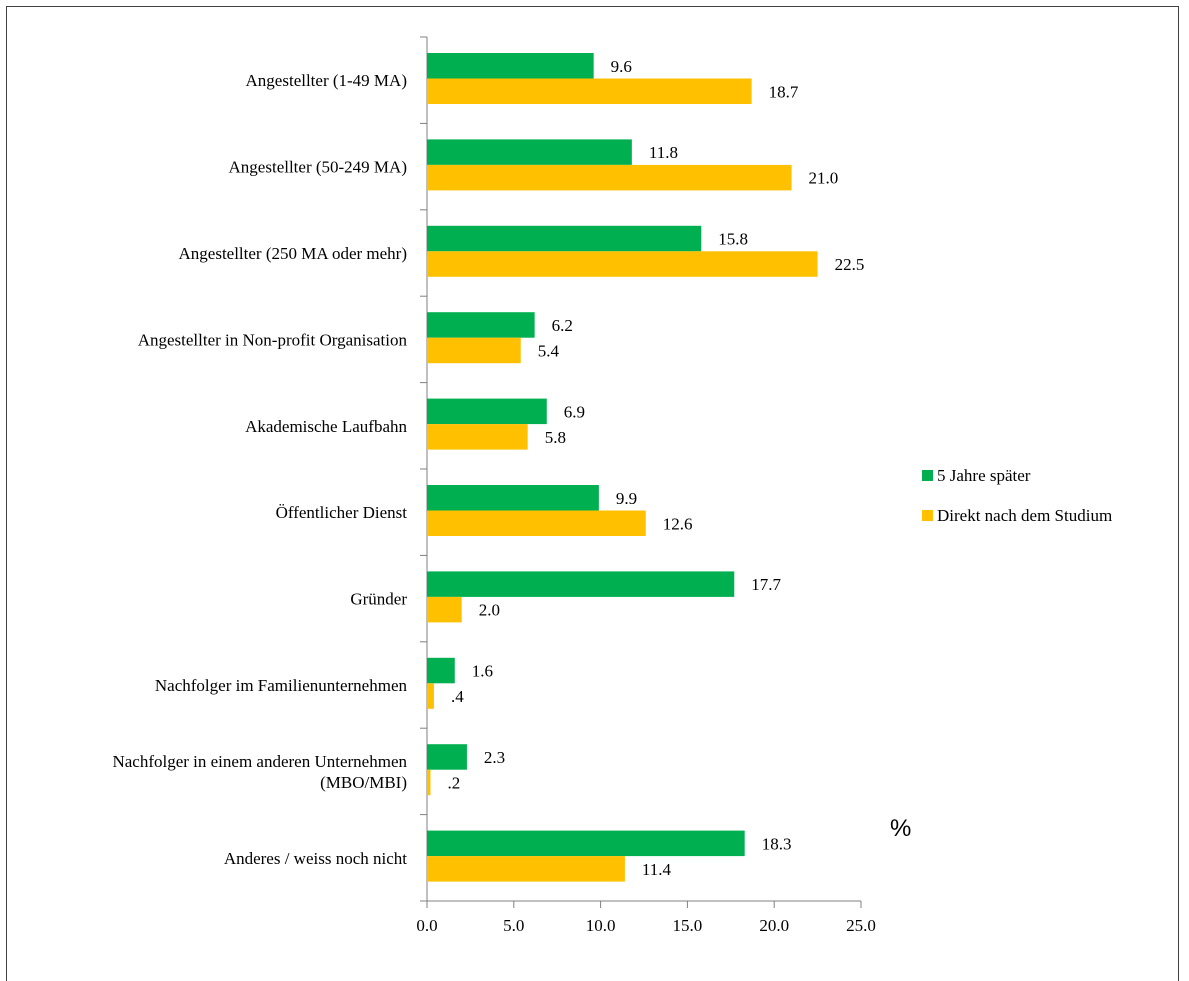  Describe the element at coordinates (733, 239) in the screenshot. I see `data-label: 15.8` at that location.